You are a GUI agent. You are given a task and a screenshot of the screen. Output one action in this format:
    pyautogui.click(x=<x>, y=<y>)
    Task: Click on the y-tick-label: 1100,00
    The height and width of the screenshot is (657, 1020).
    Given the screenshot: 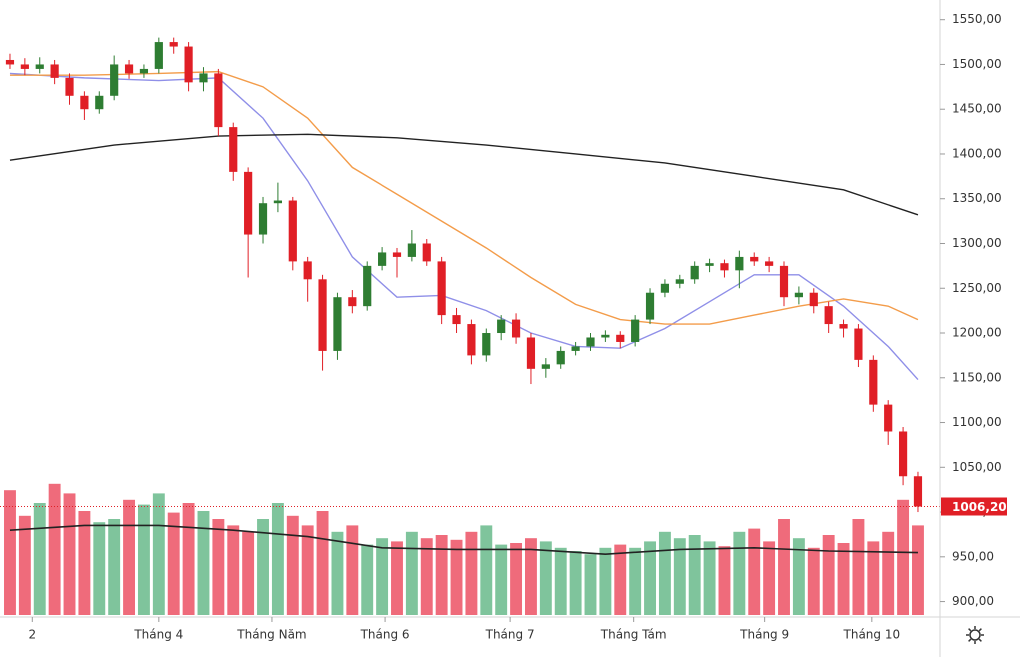 What is the action you would take?
    pyautogui.click(x=977, y=422)
    